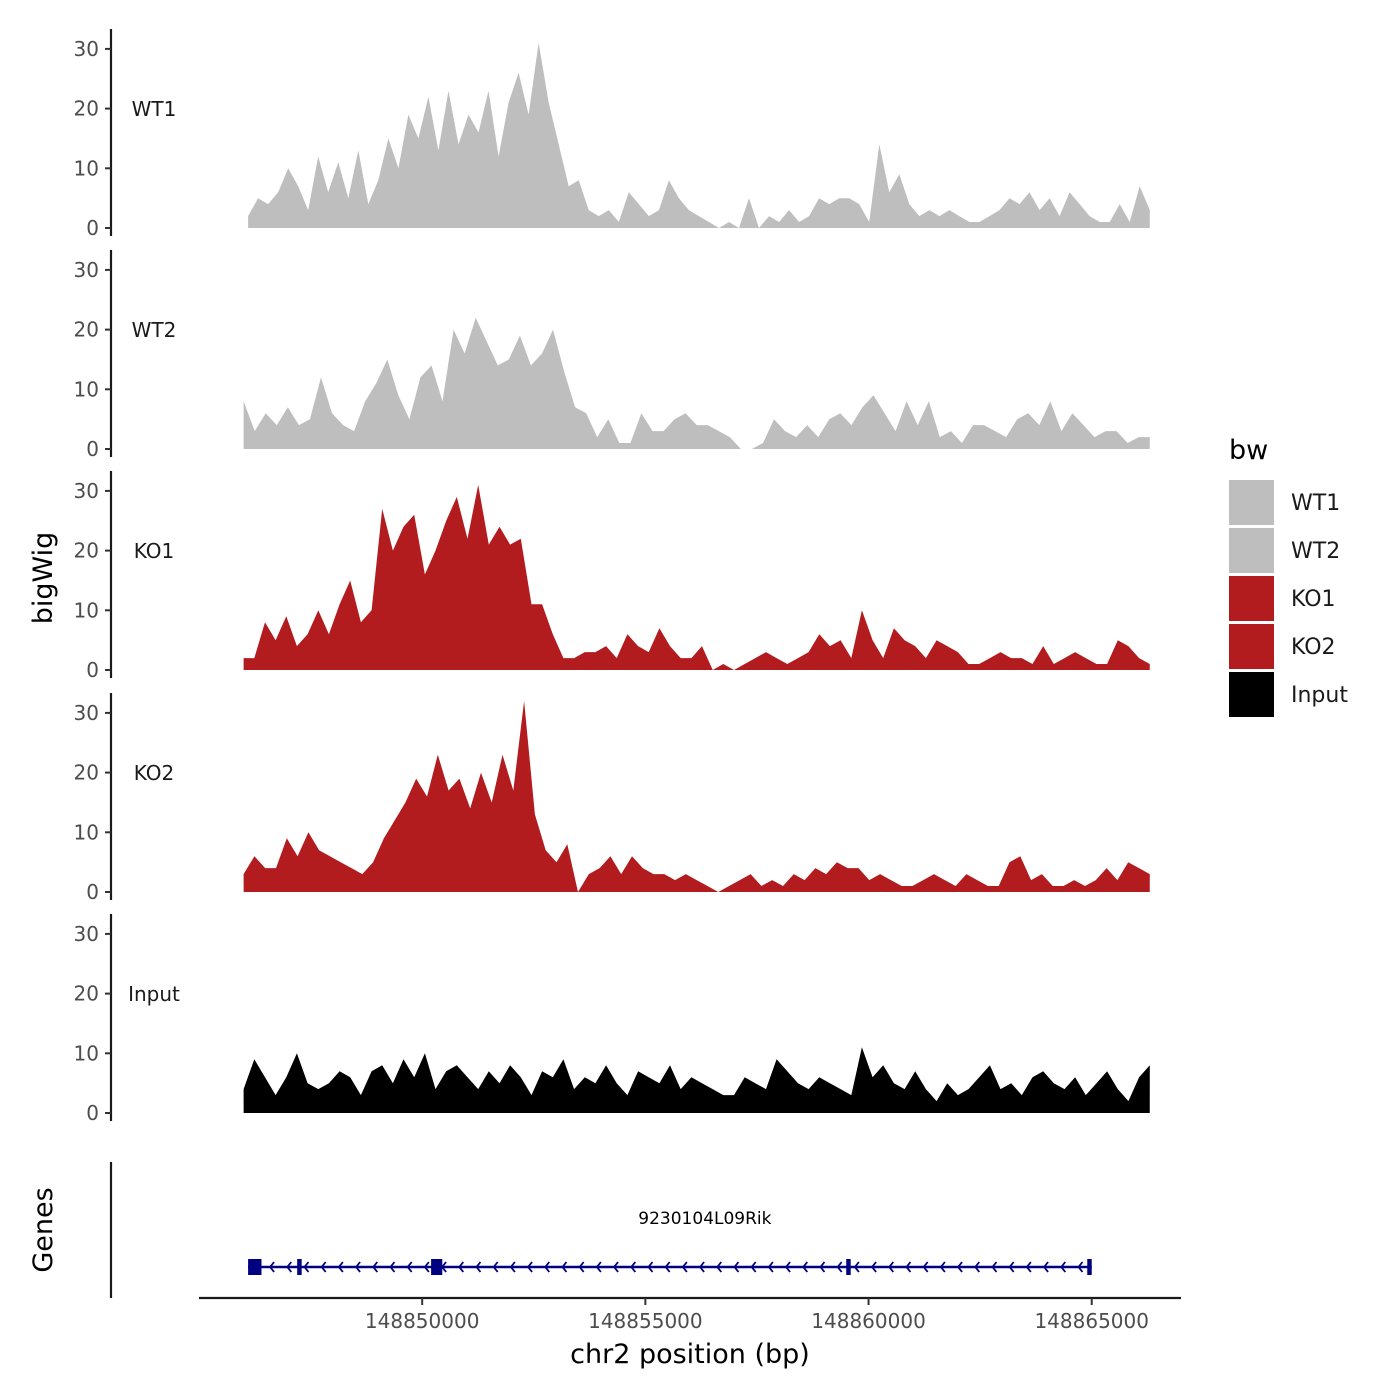  What do you see at coordinates (1315, 503) in the screenshot?
I see `legend-label-wt1: WT1` at bounding box center [1315, 503].